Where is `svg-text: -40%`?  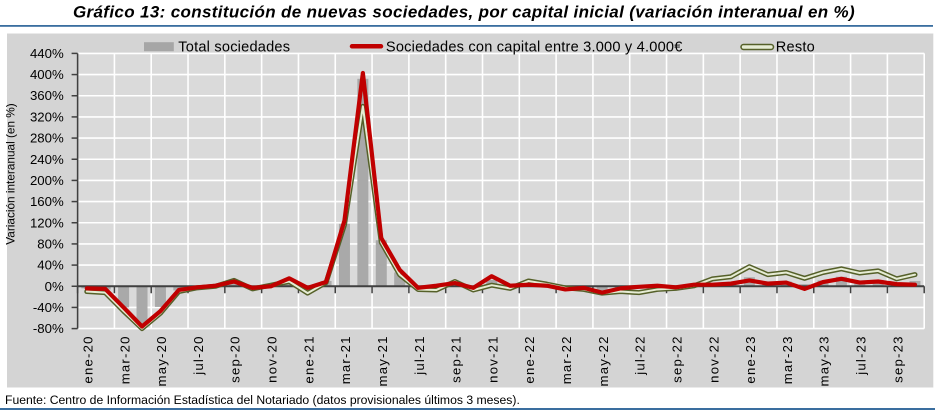
svg-text: -40% is located at coordinates (48, 307).